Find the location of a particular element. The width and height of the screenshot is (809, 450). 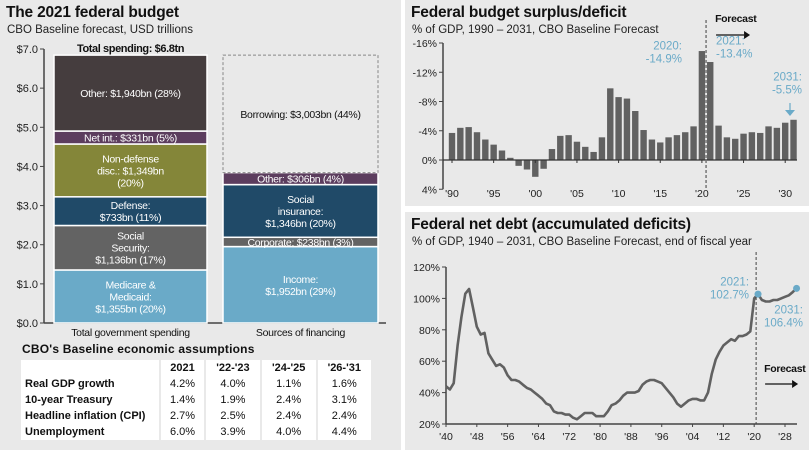

x-tick-label: '64 is located at coordinates (539, 437).